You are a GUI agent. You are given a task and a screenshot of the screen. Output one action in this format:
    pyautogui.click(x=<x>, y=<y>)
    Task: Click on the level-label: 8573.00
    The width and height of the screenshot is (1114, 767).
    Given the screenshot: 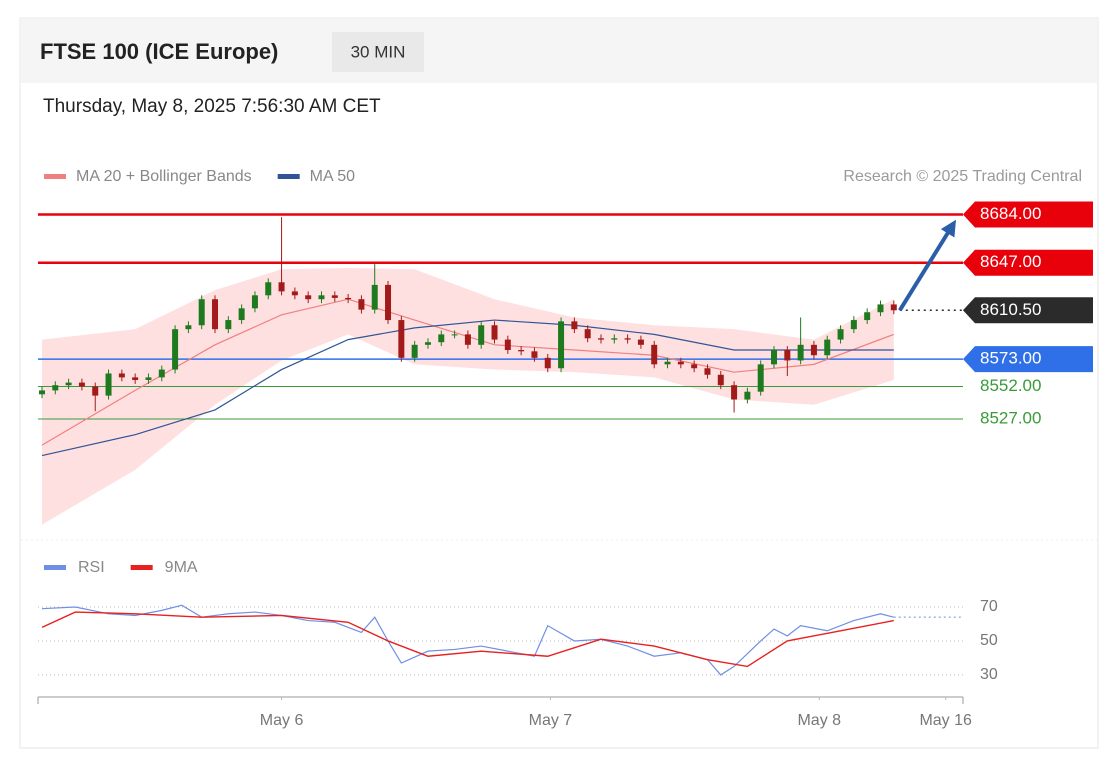 What is the action you would take?
    pyautogui.click(x=1010, y=358)
    